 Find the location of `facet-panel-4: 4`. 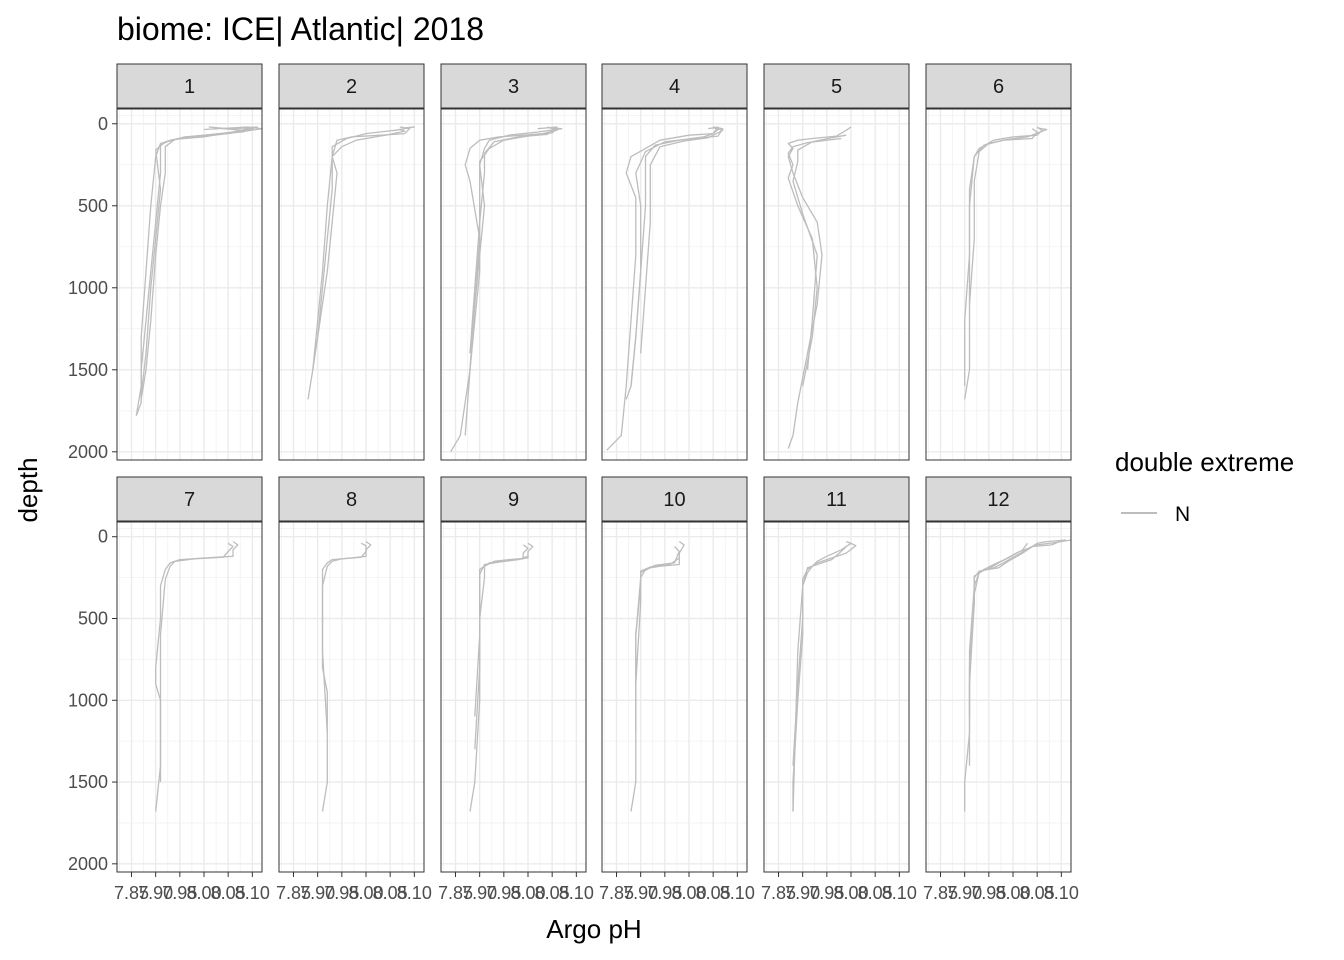

facet-panel-4: 4 is located at coordinates (674, 262).